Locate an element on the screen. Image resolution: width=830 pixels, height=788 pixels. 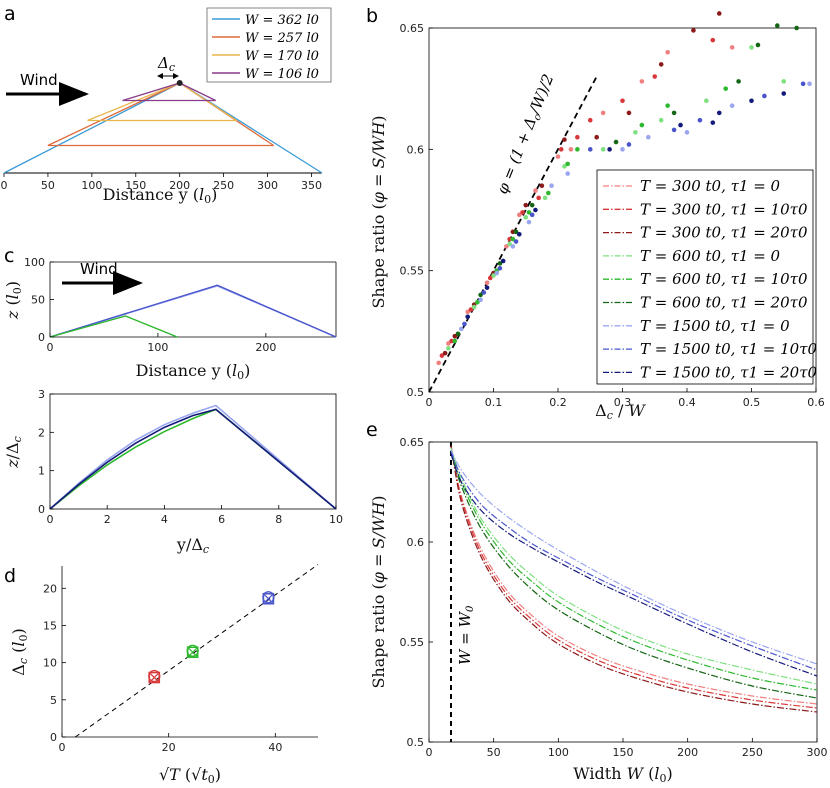
panel-c-bottom|3-xtick-label: 6 is located at coordinates (221, 519).